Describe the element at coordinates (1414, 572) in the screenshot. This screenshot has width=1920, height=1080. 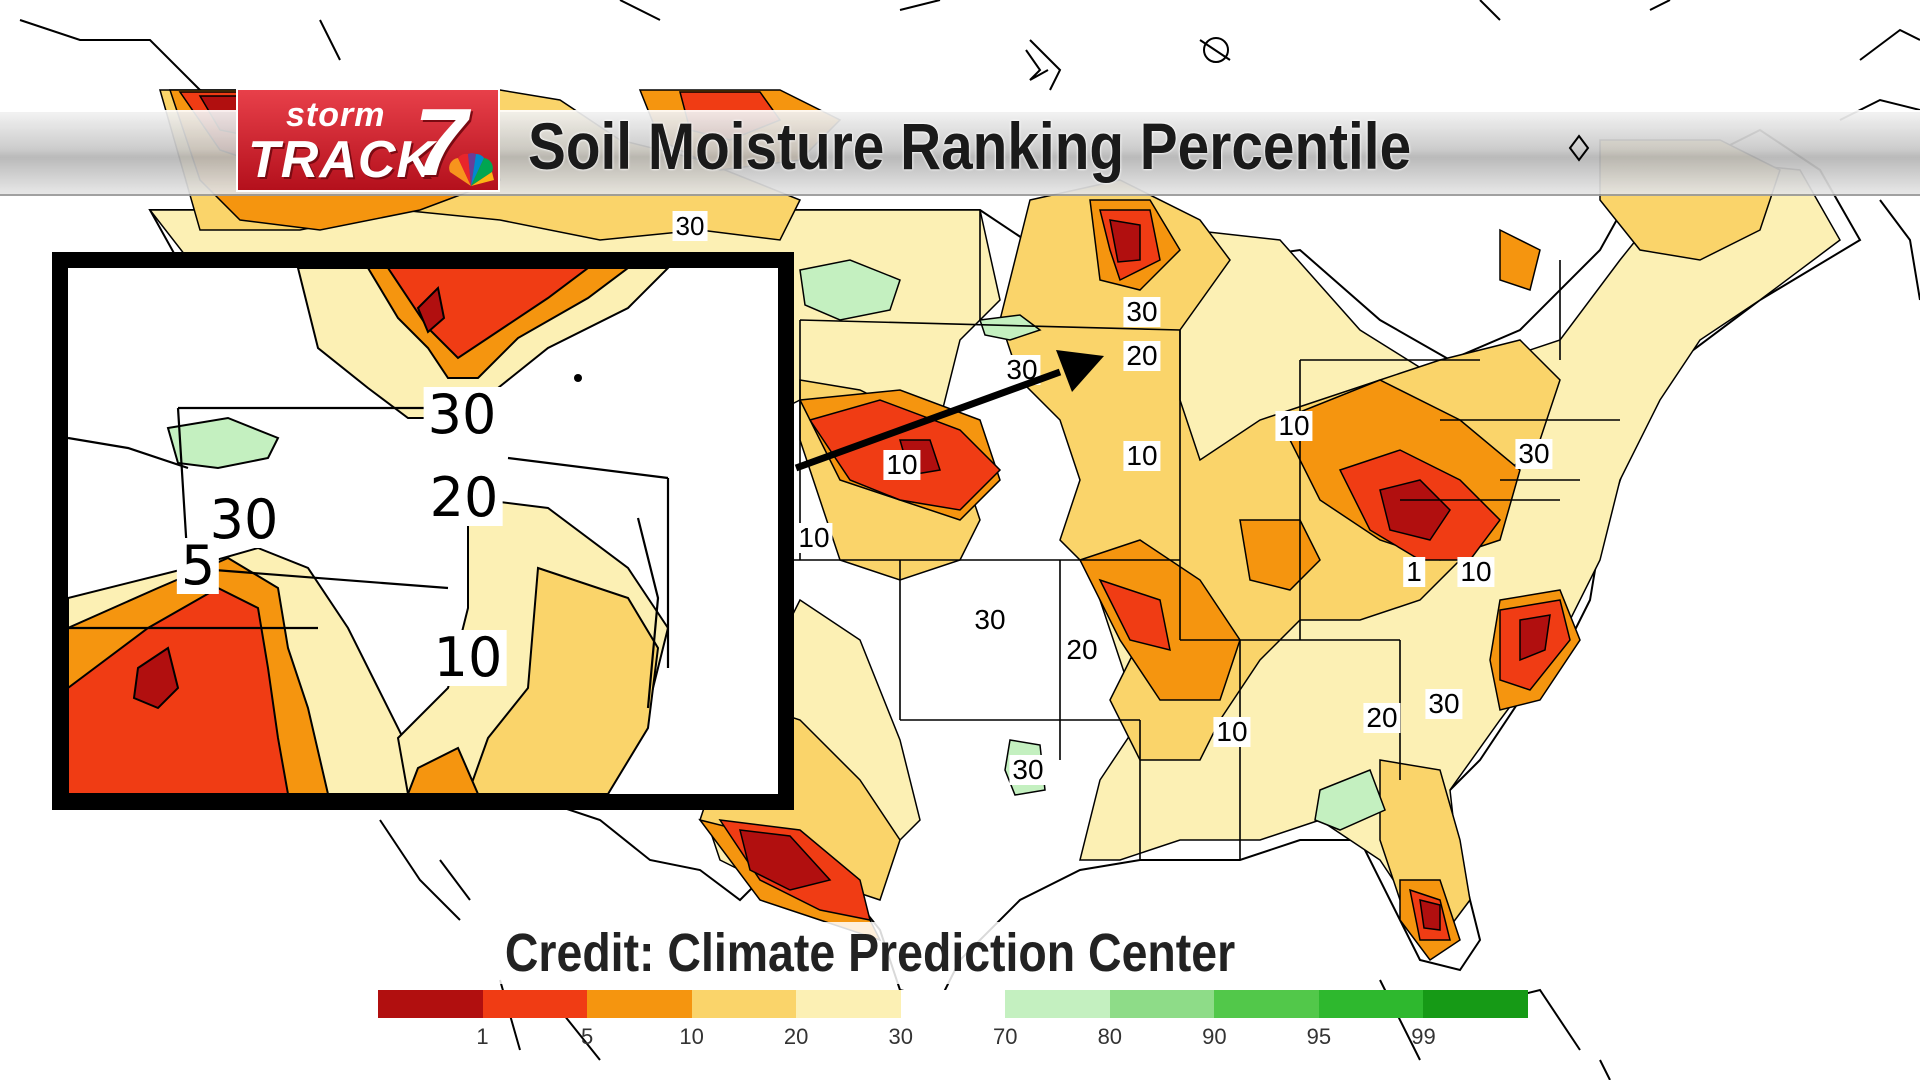
I see `map-label: 1` at that location.